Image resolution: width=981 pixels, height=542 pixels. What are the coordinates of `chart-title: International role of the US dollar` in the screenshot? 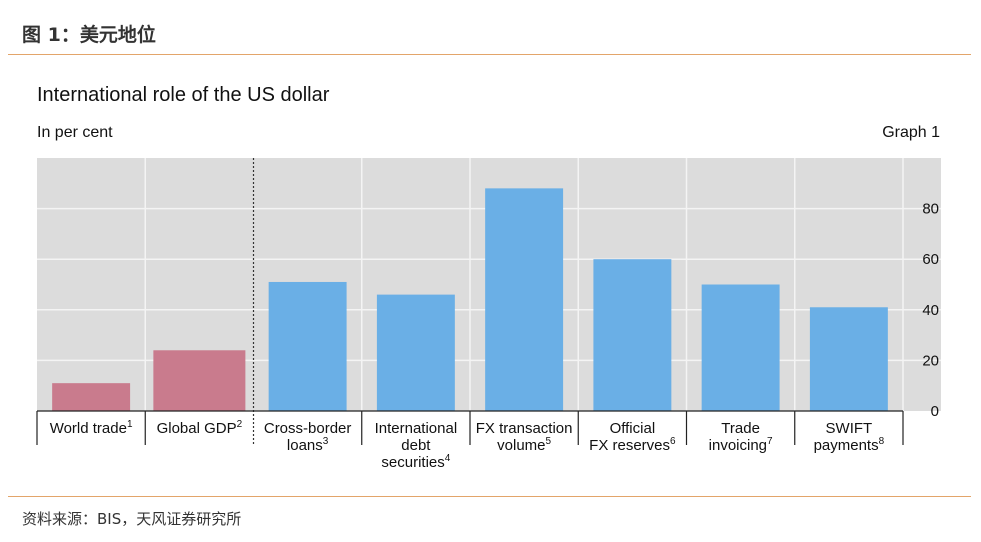 It's located at (183, 95).